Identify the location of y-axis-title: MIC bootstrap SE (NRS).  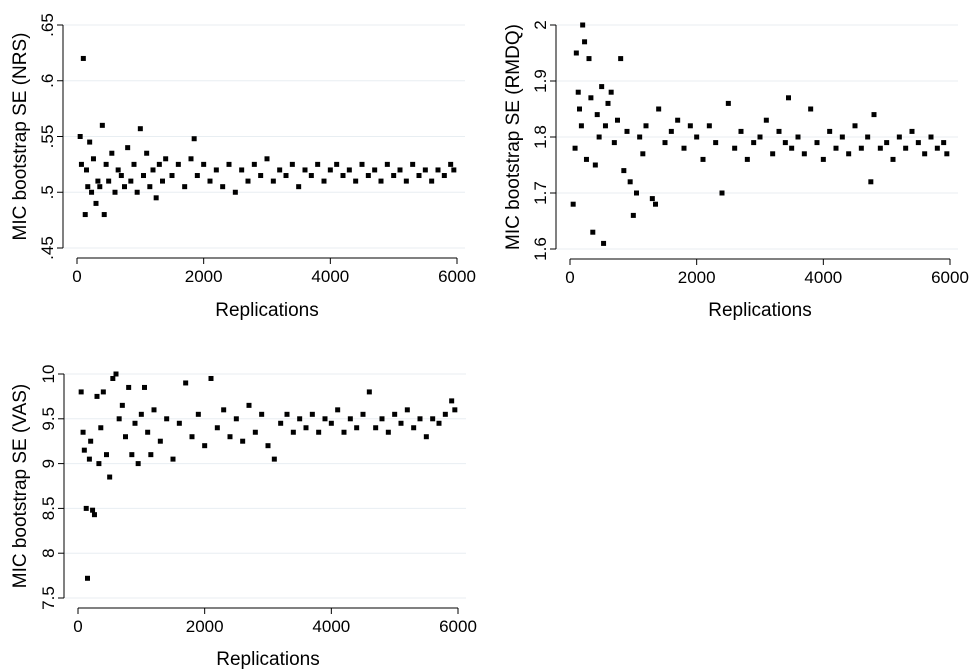
(20, 137).